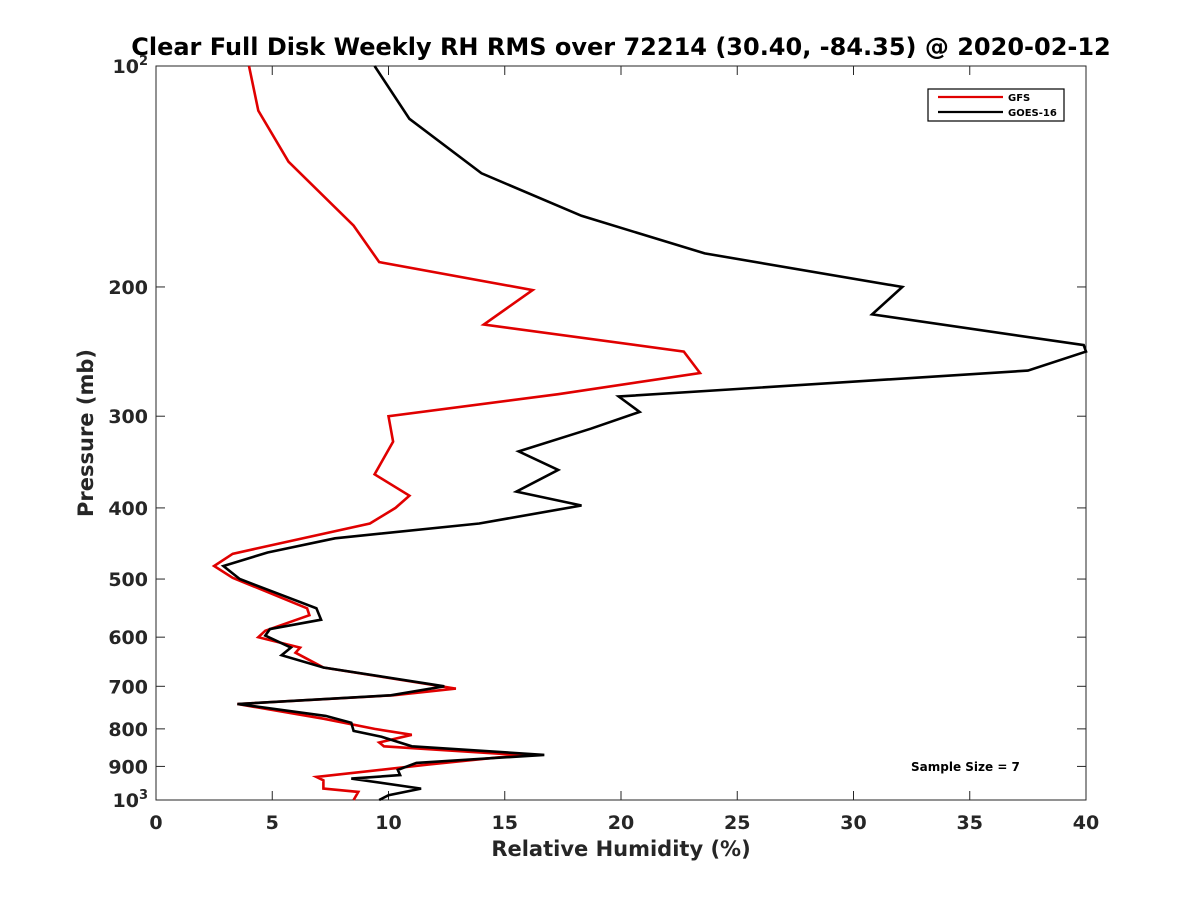  What do you see at coordinates (86, 433) in the screenshot?
I see `y-axis-label: Pressure (mb)` at bounding box center [86, 433].